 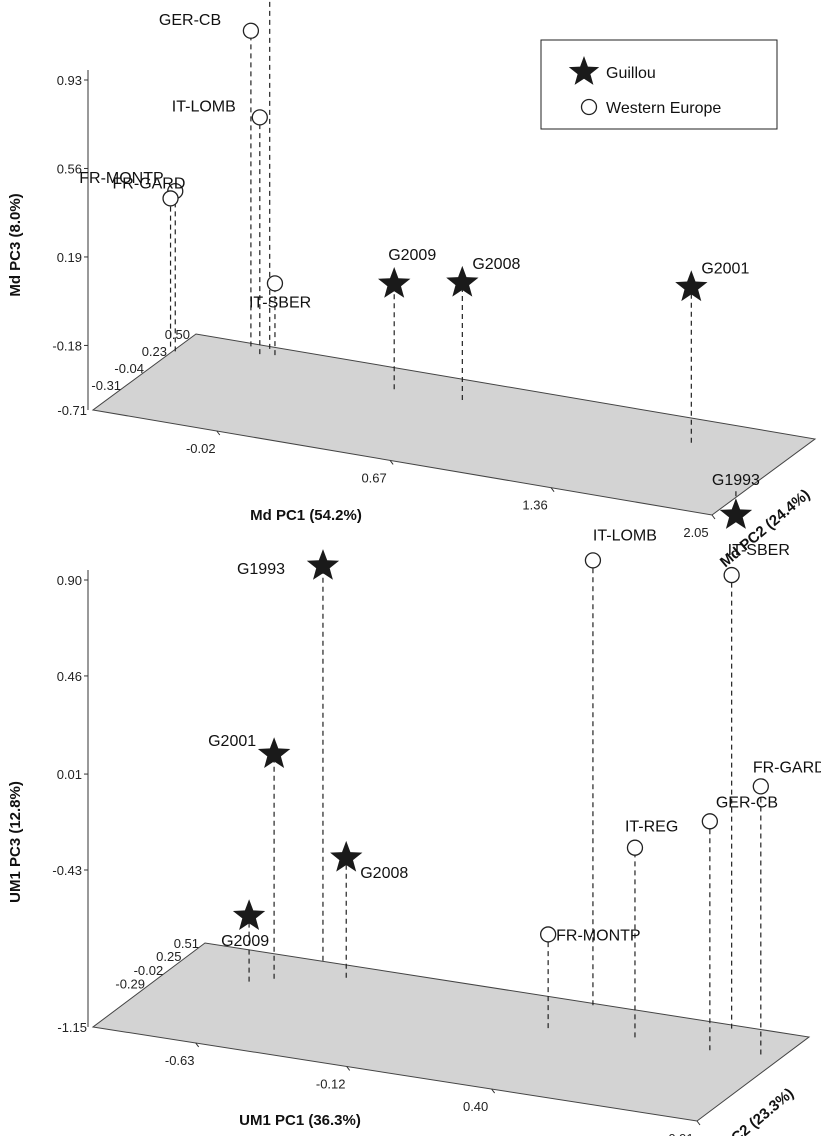 What do you see at coordinates (180, 1060) in the screenshot?
I see `x-tick-label: -0.63` at bounding box center [180, 1060].